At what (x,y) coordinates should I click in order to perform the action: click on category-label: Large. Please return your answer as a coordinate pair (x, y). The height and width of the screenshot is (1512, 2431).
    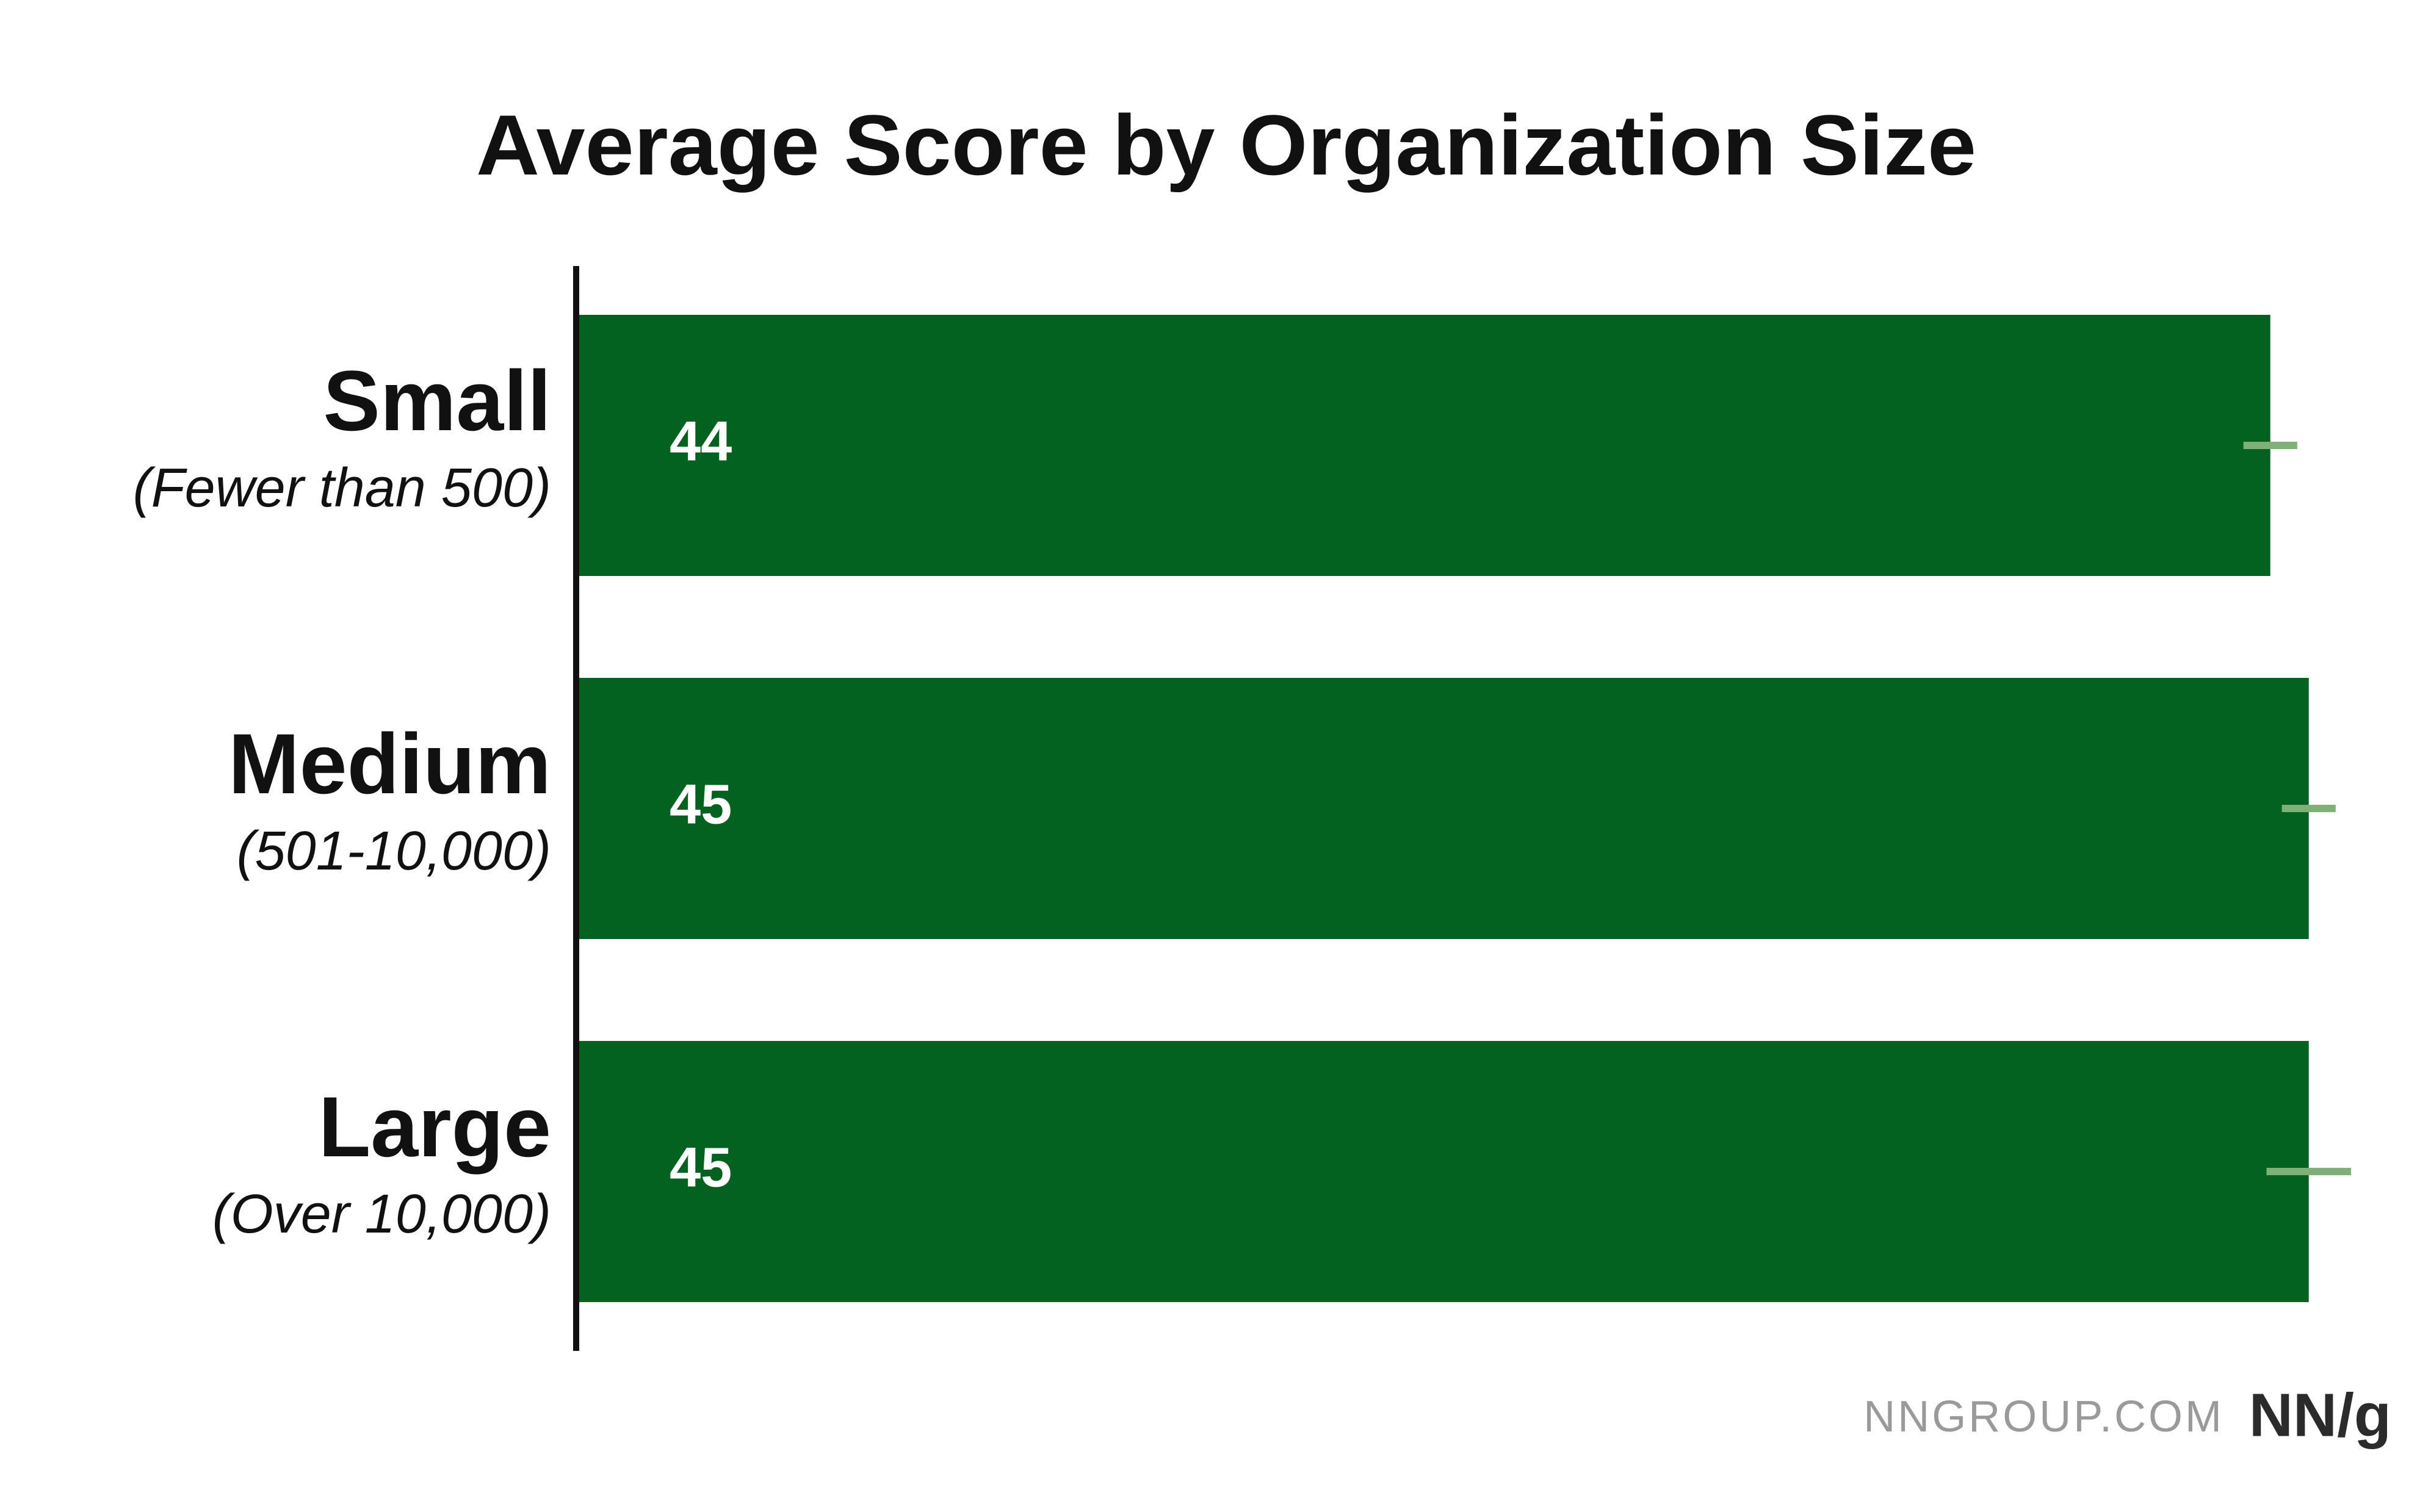
    Looking at the image, I should click on (435, 1127).